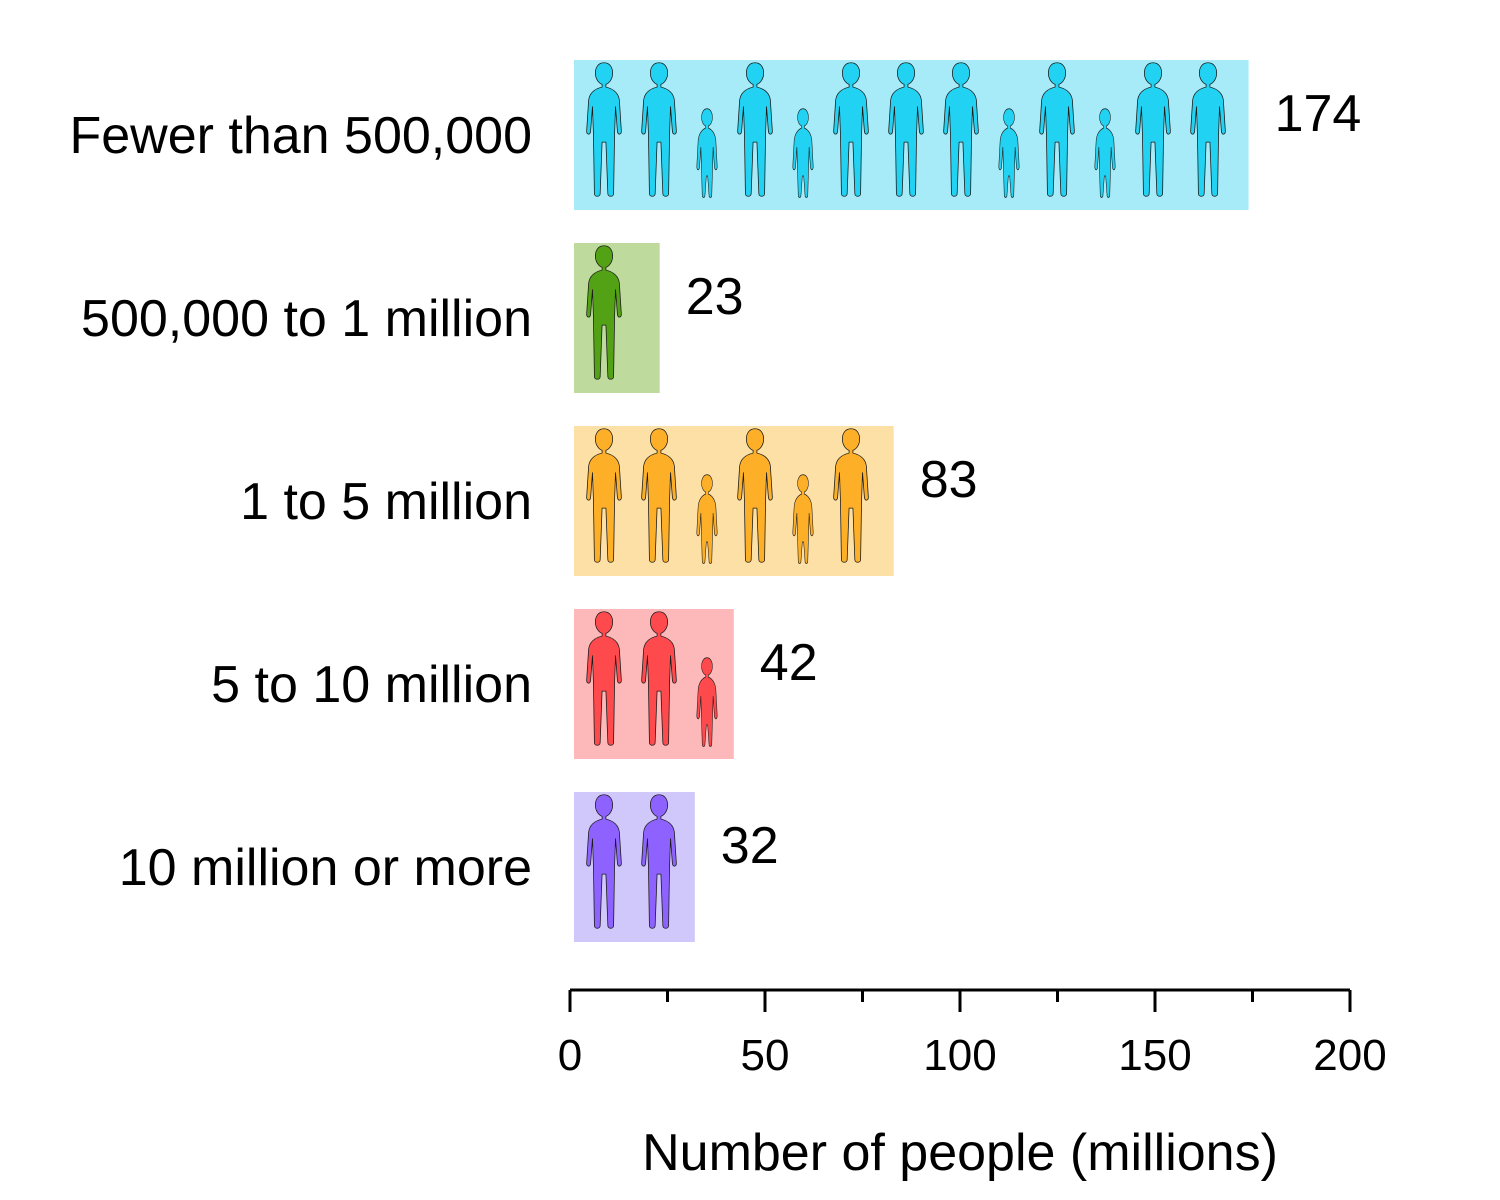 The height and width of the screenshot is (1200, 1500). Describe the element at coordinates (306, 319) in the screenshot. I see `category-label: 500,000 to 1 million` at that location.